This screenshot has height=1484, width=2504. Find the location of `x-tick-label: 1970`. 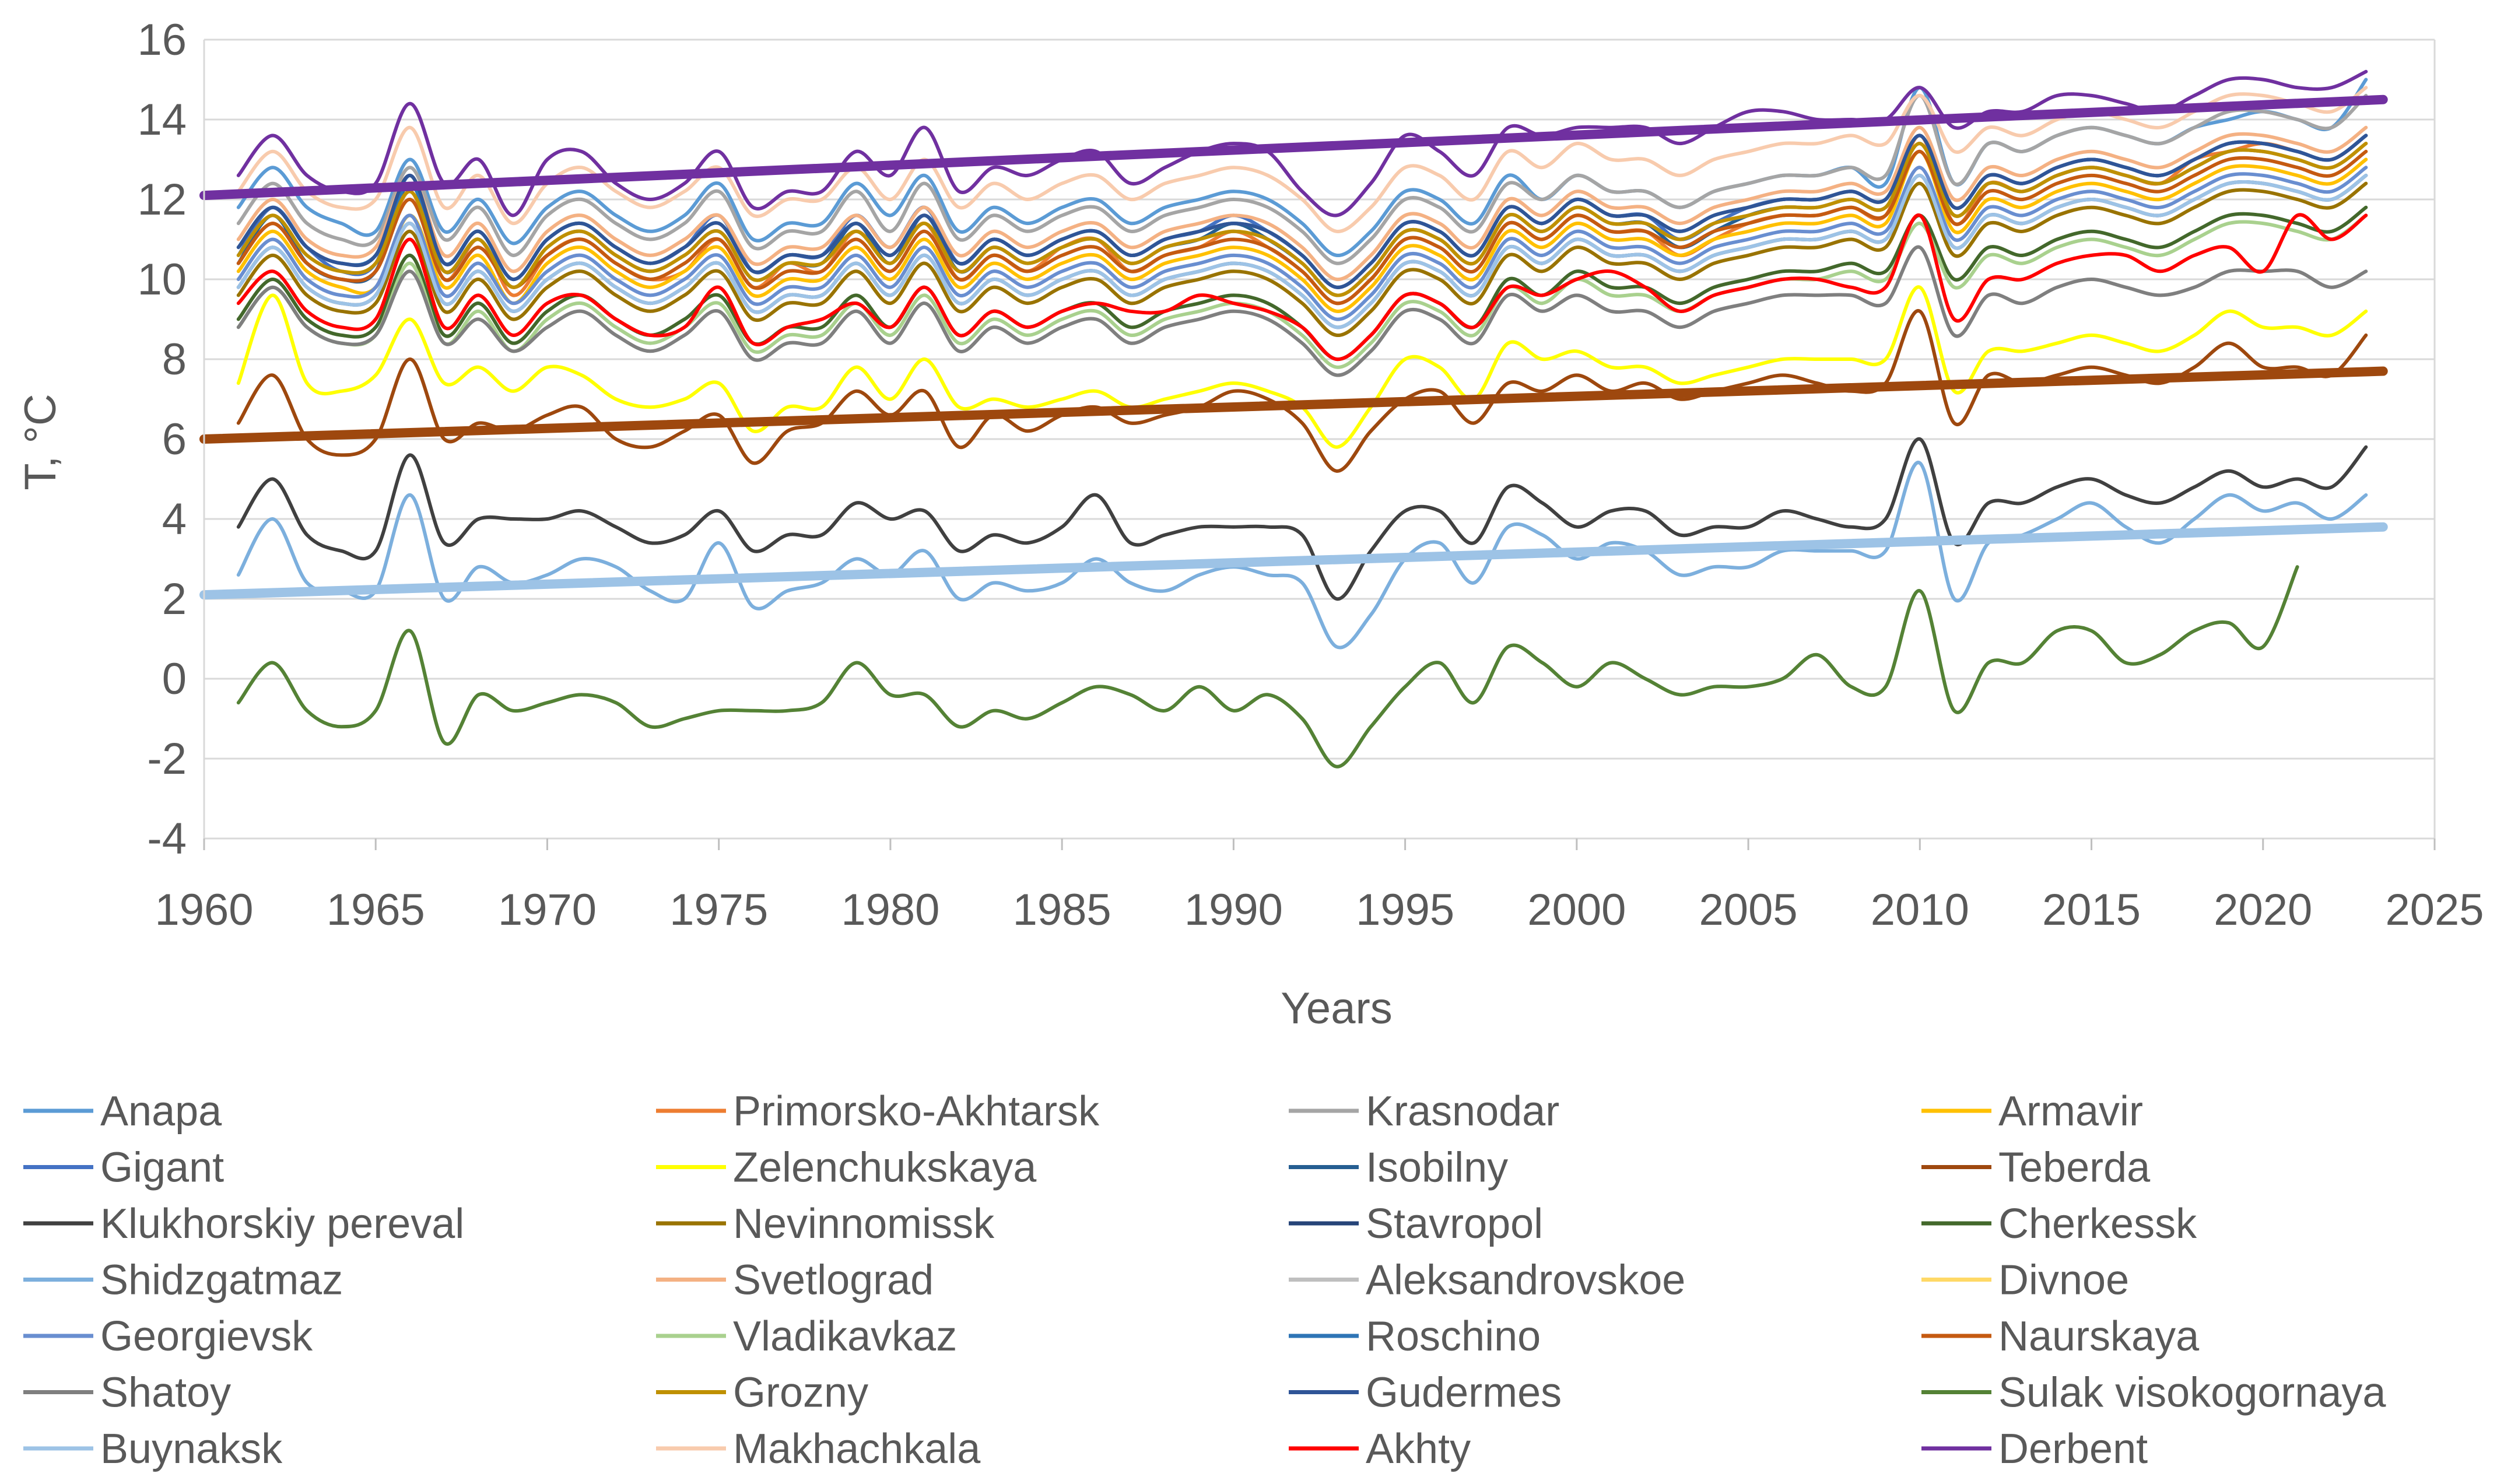

x-tick-label: 1970 is located at coordinates (547, 910).